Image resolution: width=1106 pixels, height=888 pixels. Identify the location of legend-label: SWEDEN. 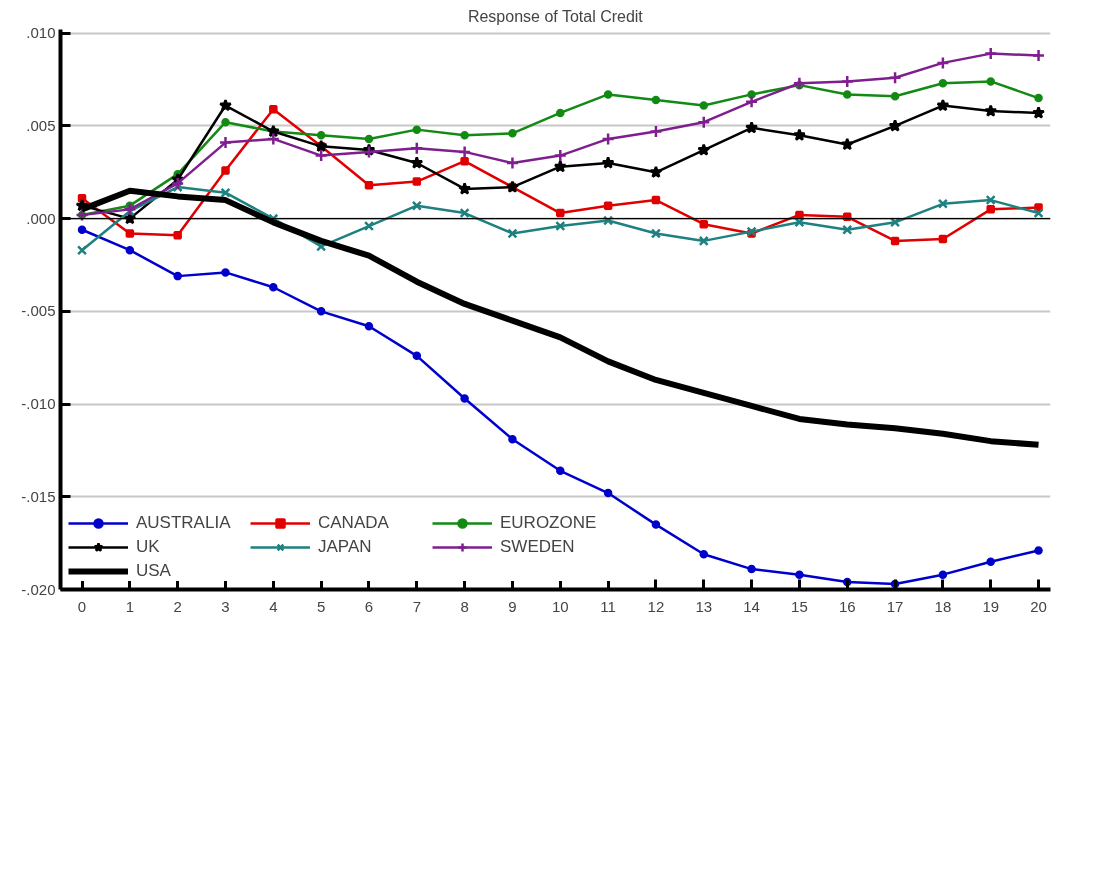
(538, 547).